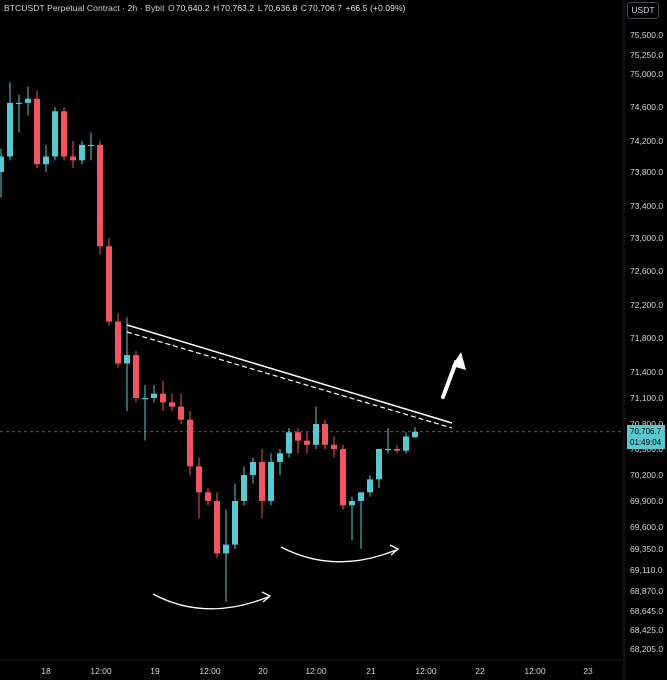 The image size is (667, 680). I want to click on low-value: 70,636.8, so click(280, 8).